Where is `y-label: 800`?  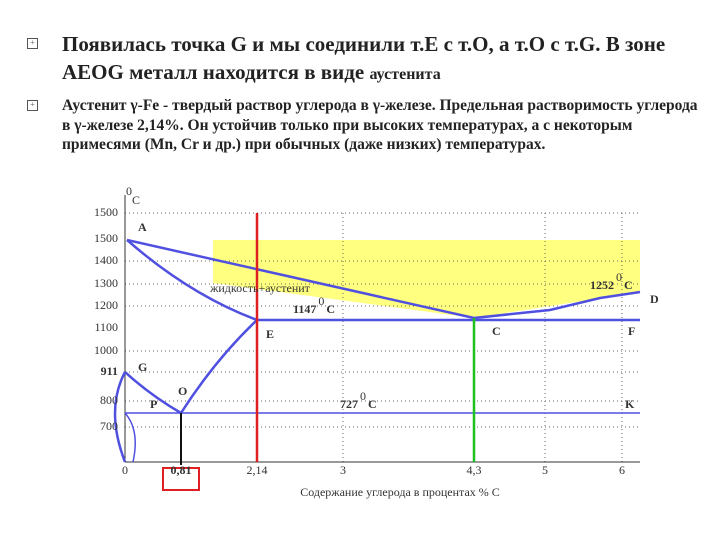
y-label: 800 is located at coordinates (109, 400).